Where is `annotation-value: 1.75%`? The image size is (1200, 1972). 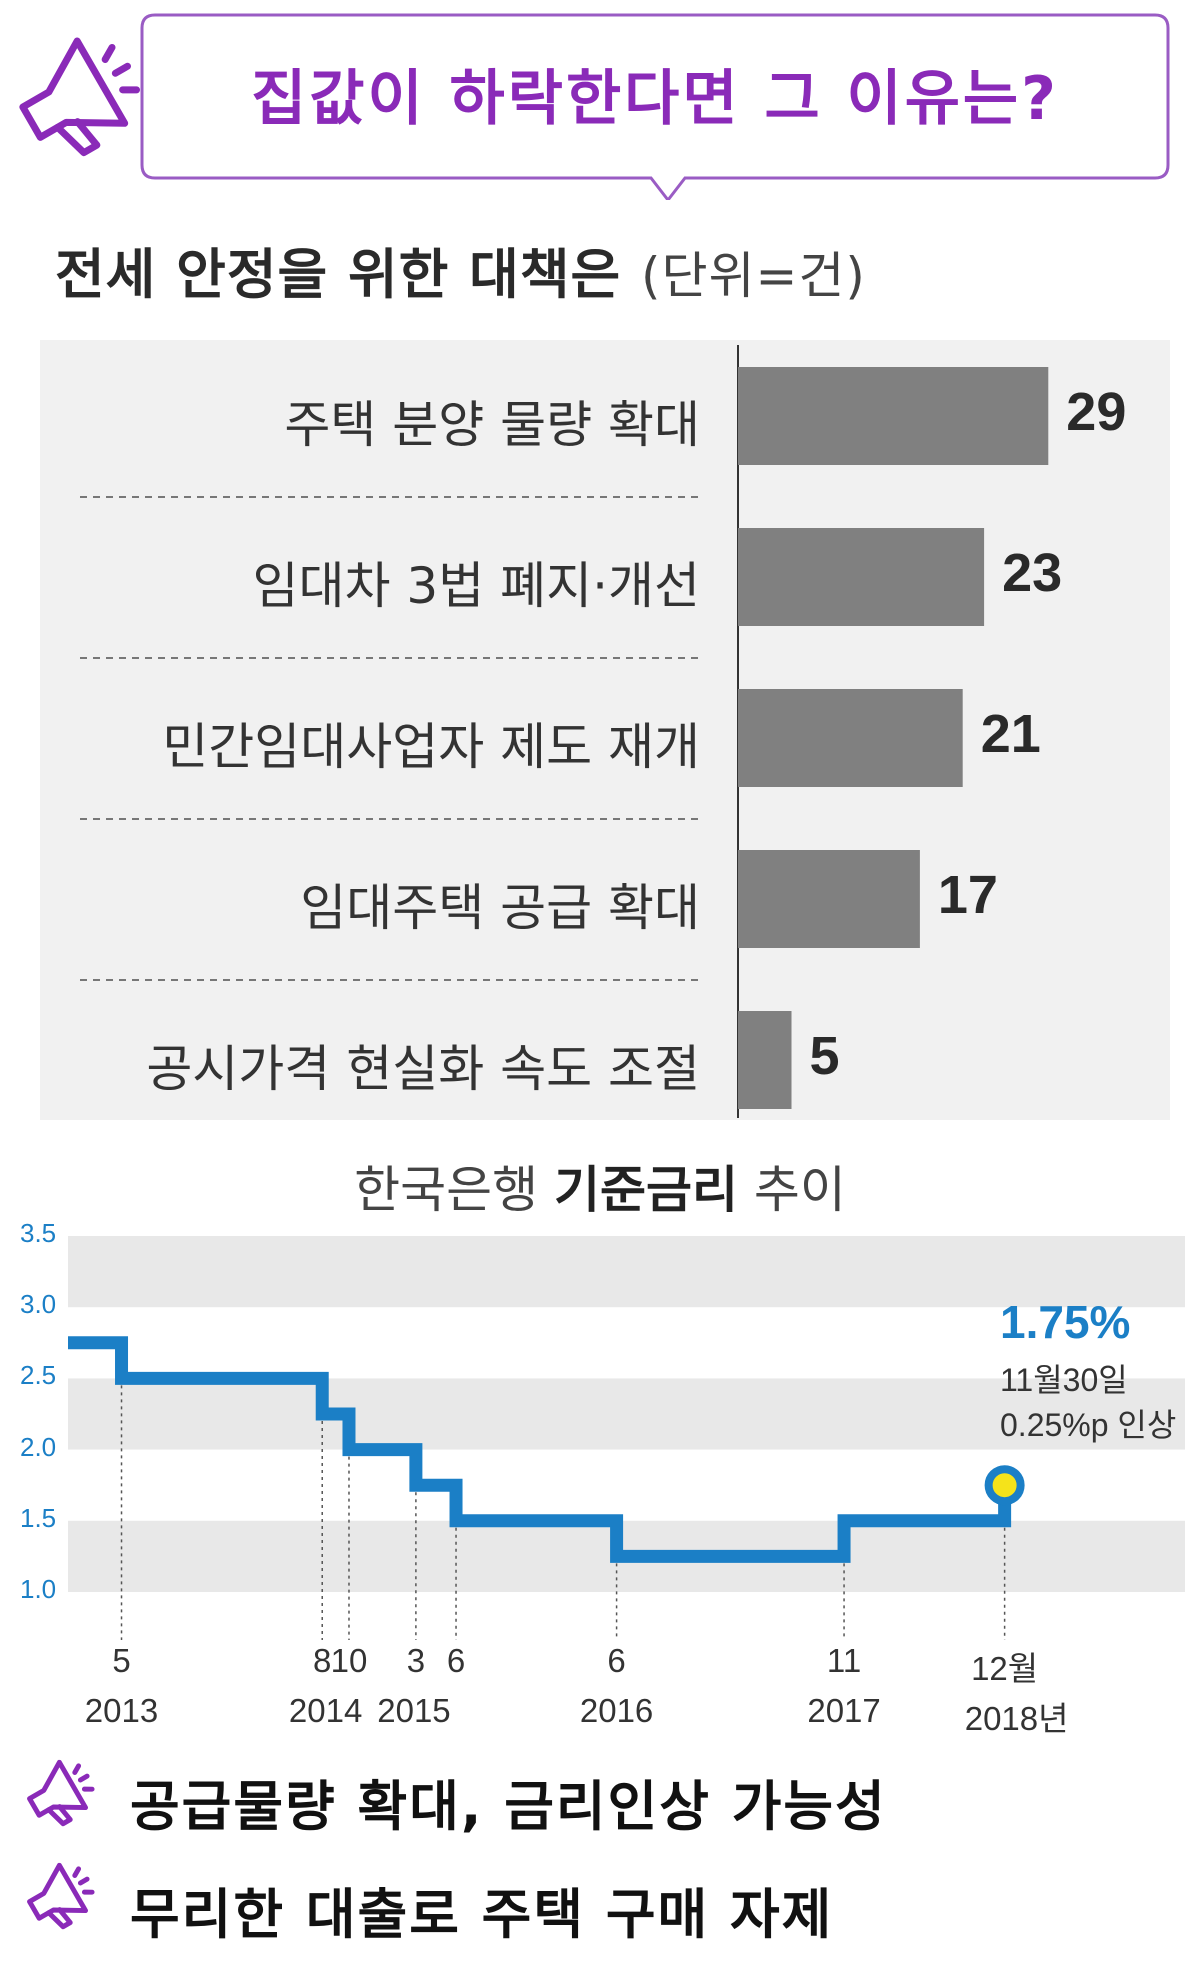 annotation-value: 1.75% is located at coordinates (1065, 1322).